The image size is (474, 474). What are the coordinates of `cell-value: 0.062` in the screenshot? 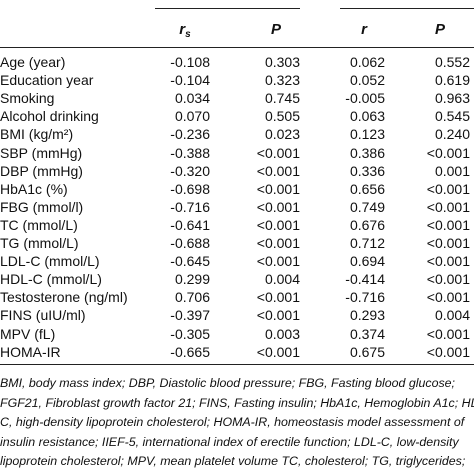 It's located at (367, 62).